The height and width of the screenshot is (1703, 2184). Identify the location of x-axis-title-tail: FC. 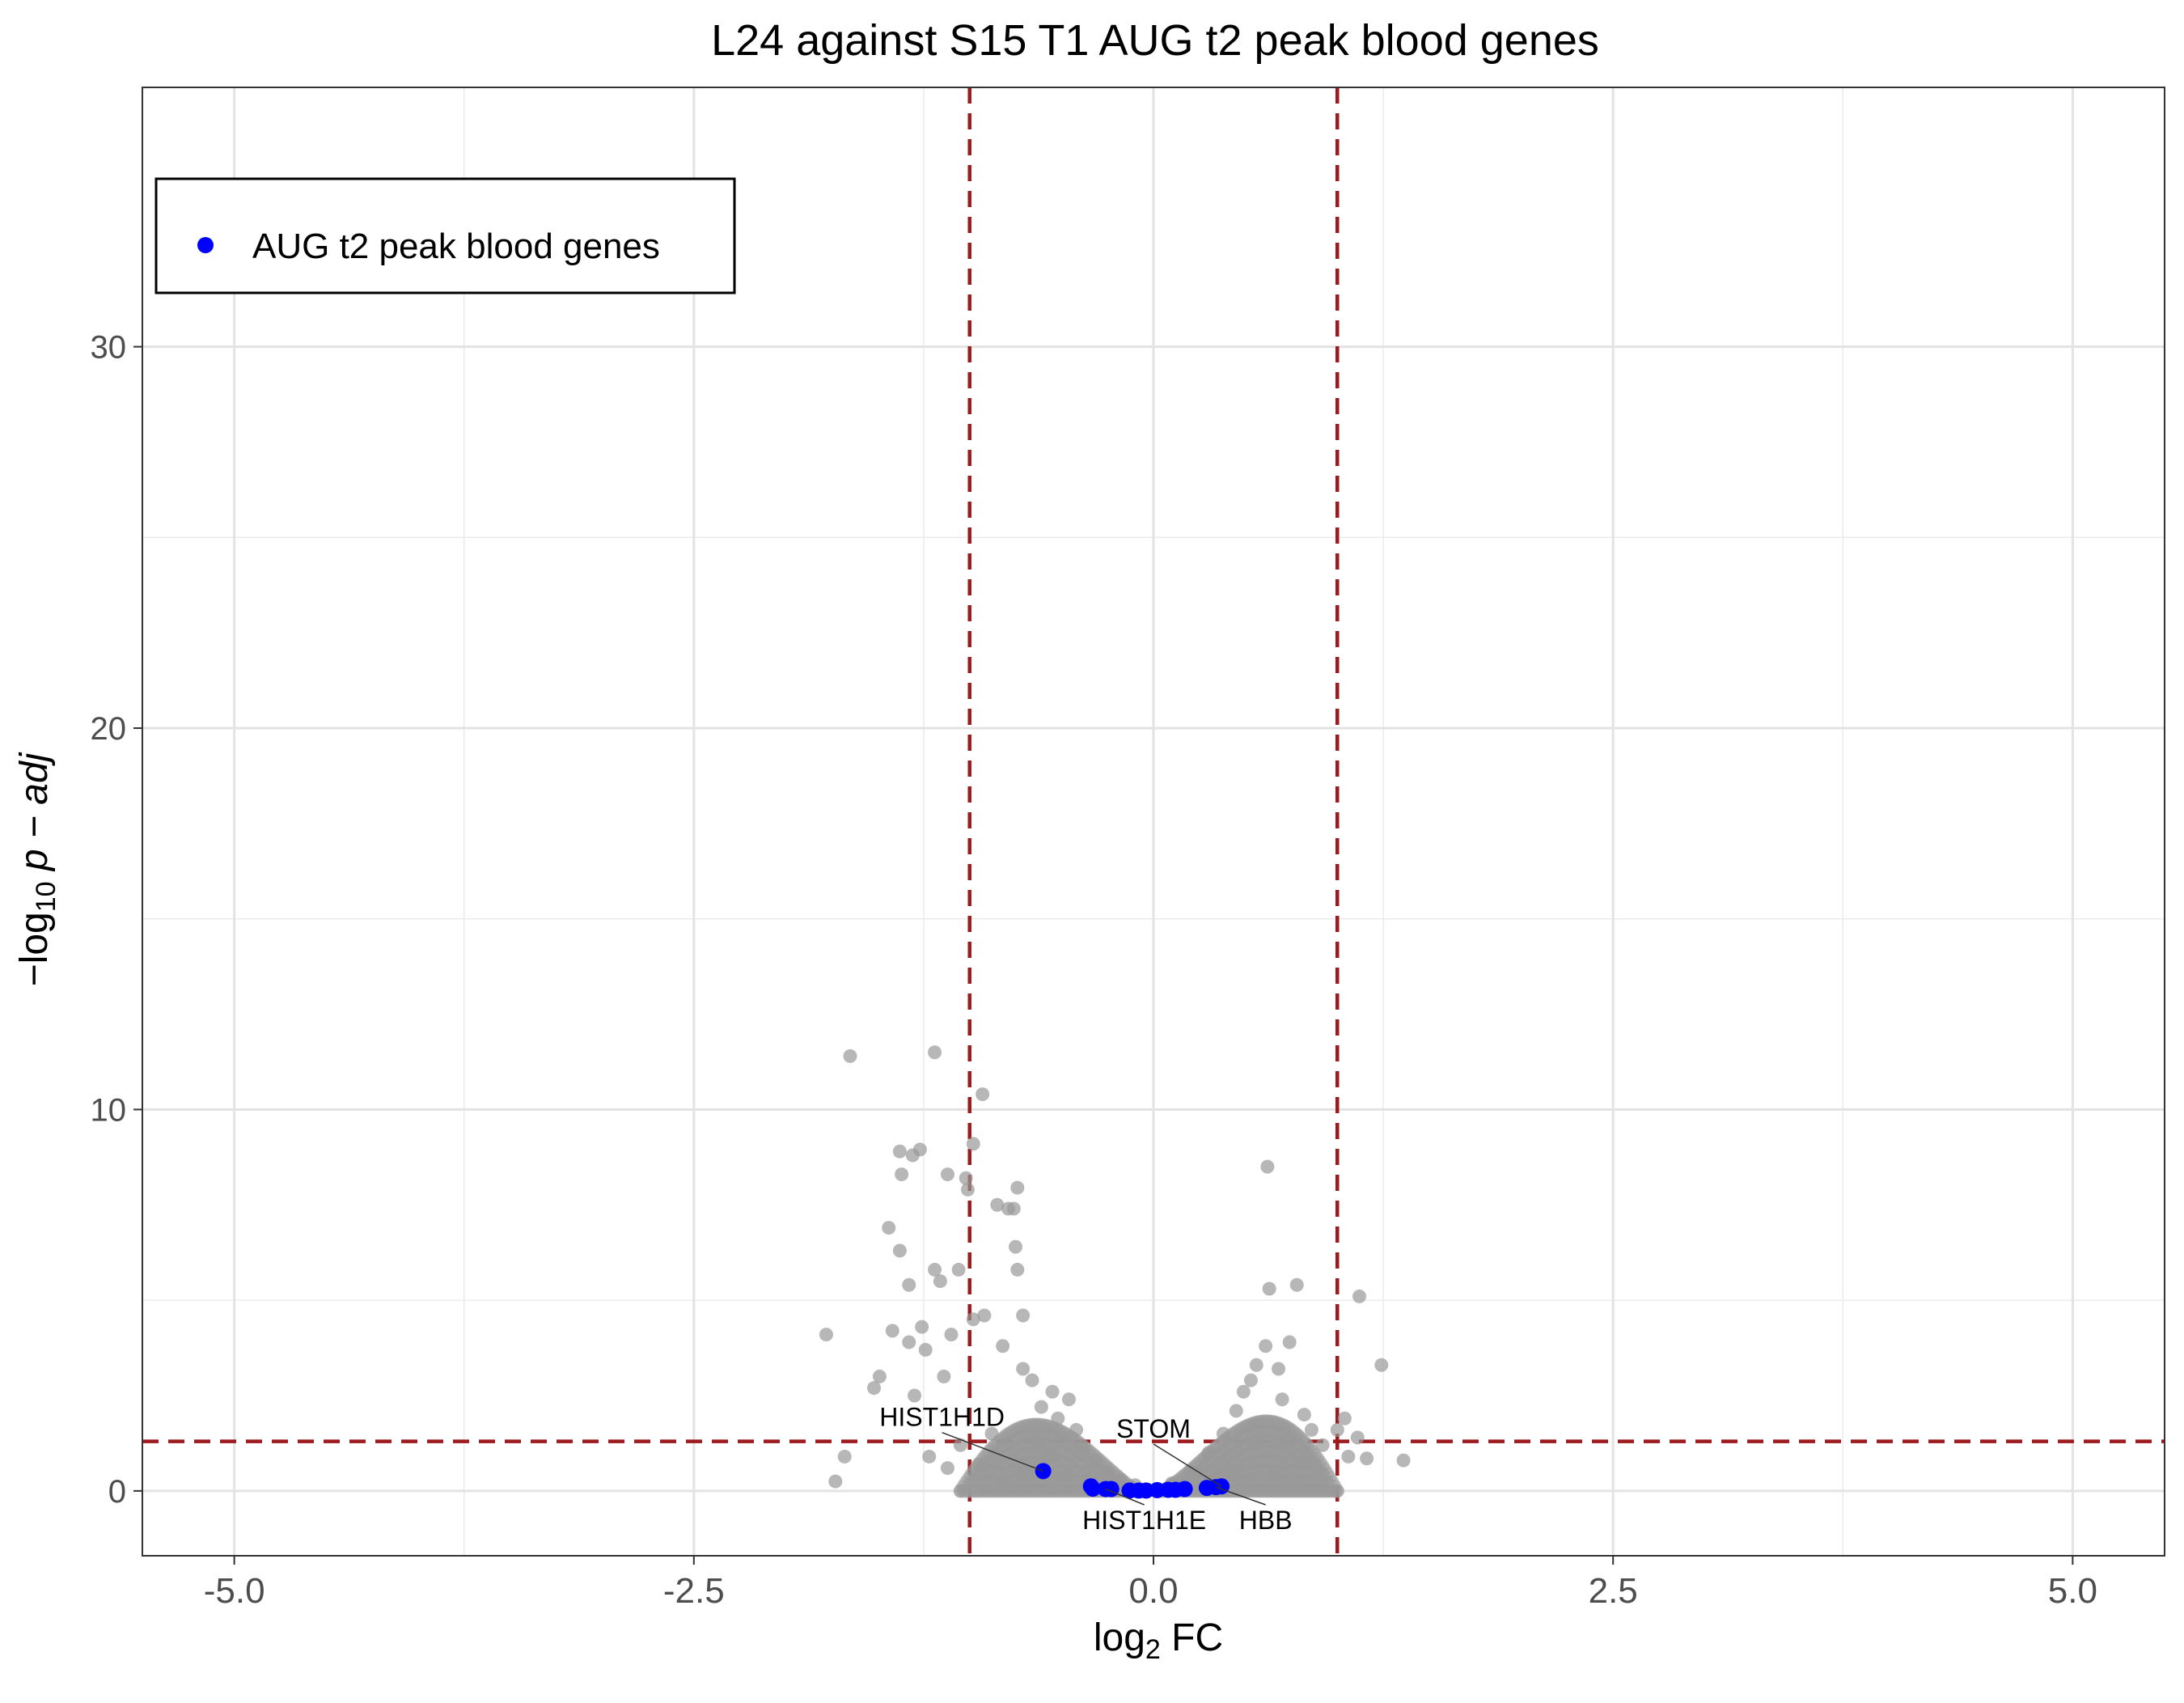
(1192, 1638).